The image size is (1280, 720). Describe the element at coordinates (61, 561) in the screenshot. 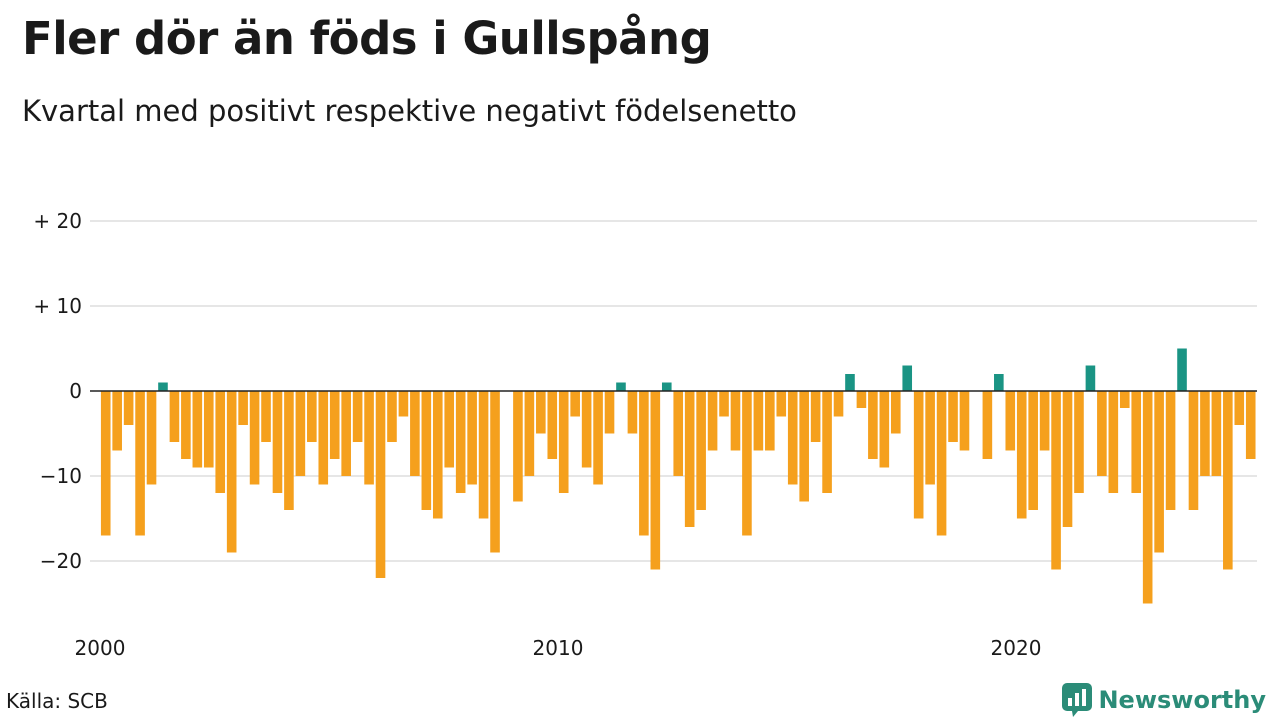

I see `y-tick-label: −20` at that location.